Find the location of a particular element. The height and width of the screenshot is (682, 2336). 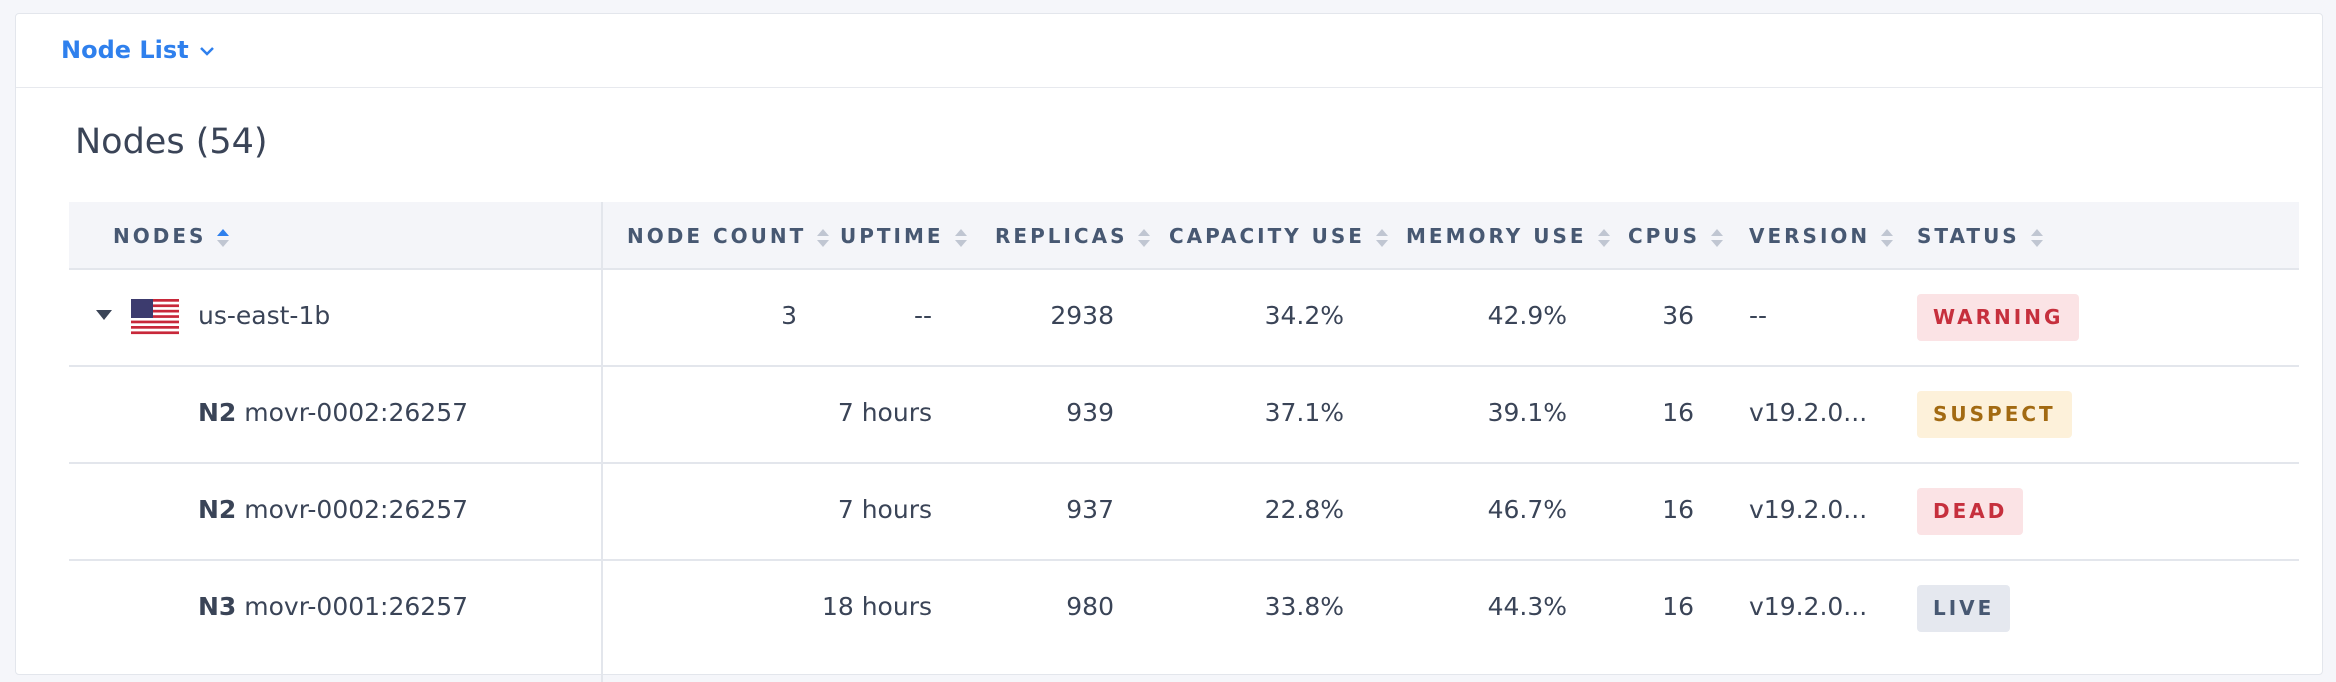

column-header: STATUS is located at coordinates (1980, 236).